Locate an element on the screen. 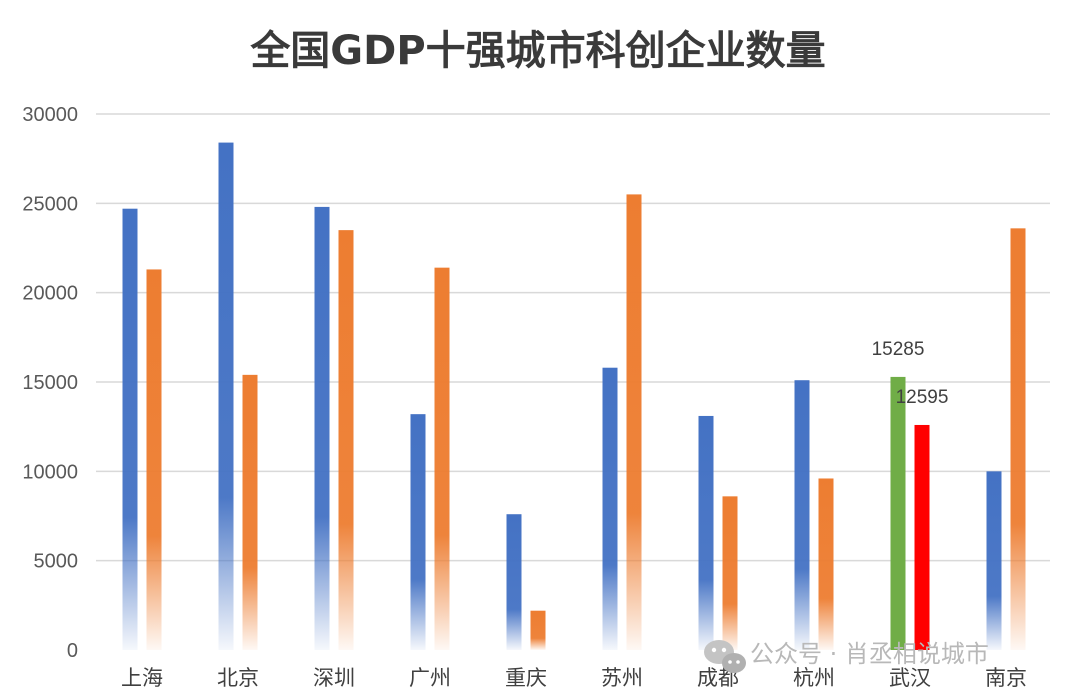 The image size is (1080, 695). y-tick-label: 15000 is located at coordinates (50, 383).